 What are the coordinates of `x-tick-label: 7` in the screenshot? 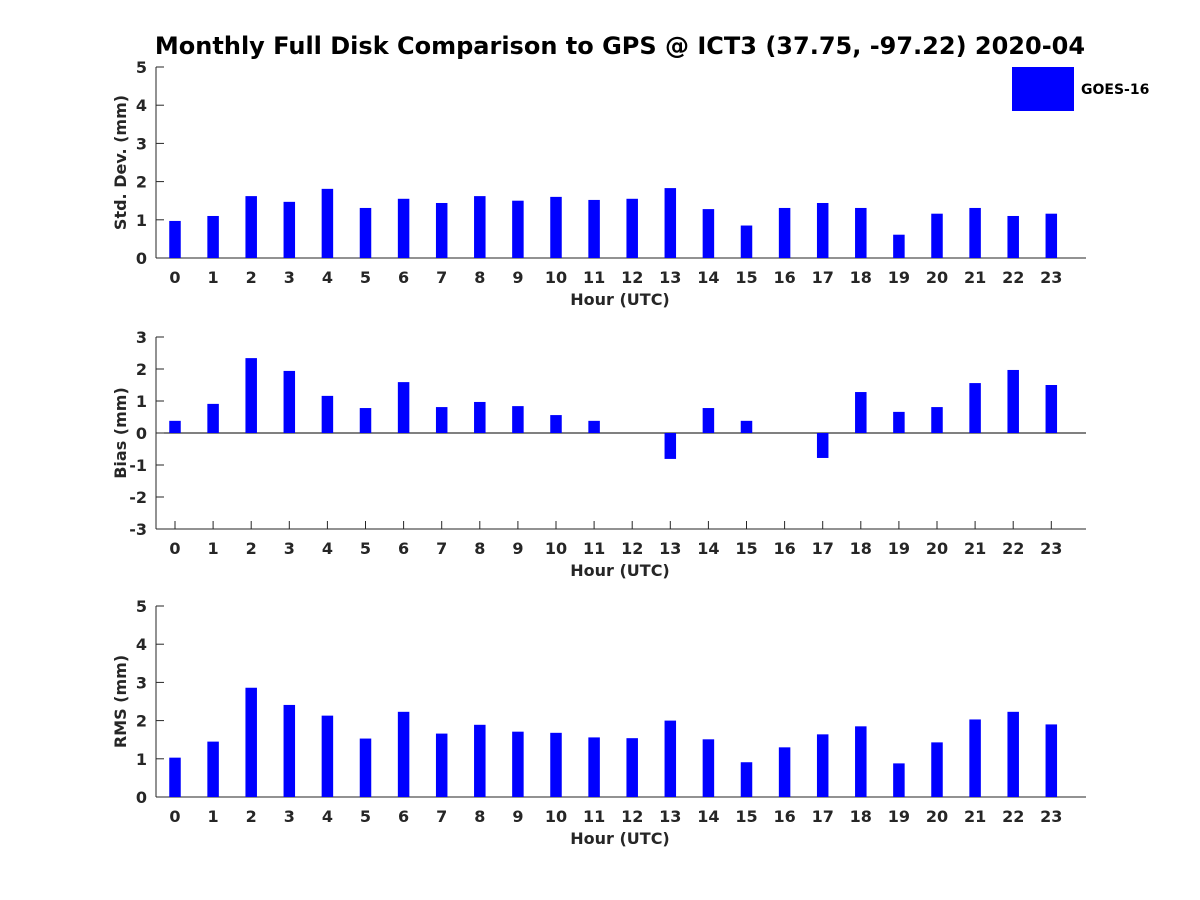 It's located at (441, 548).